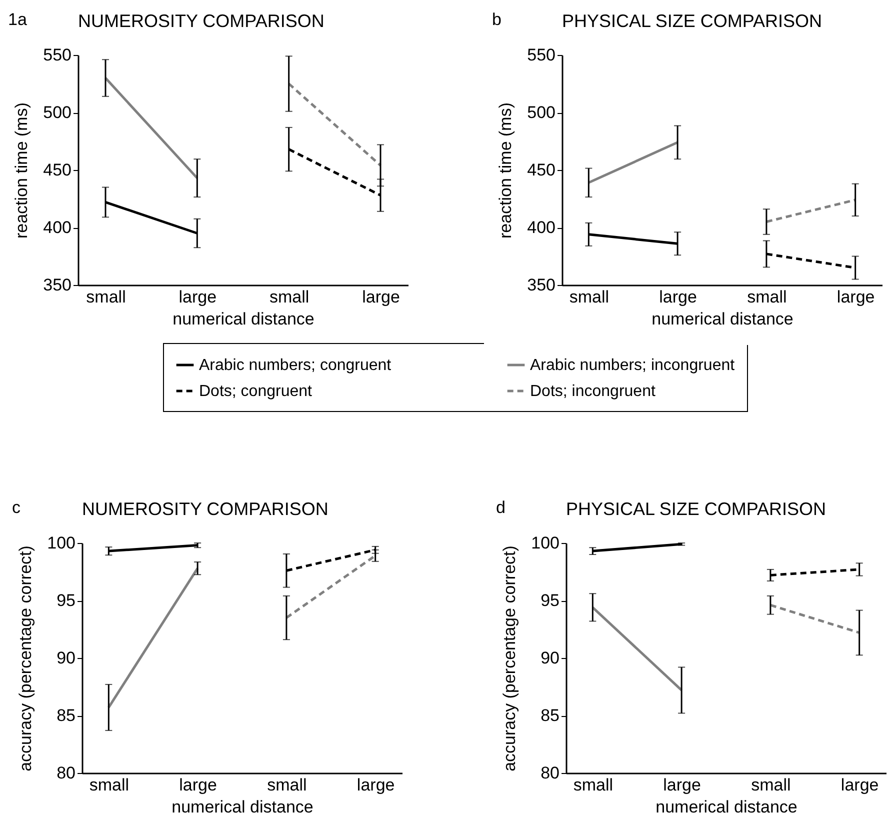 Image resolution: width=895 pixels, height=827 pixels. I want to click on text: 1a, so click(18, 19).